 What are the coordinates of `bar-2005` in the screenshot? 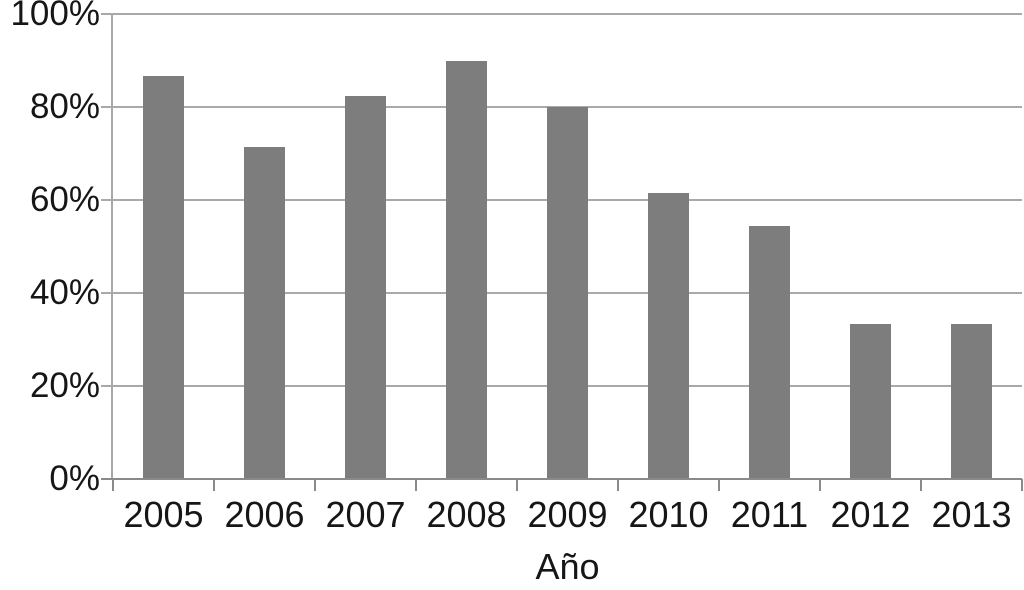 It's located at (163, 277).